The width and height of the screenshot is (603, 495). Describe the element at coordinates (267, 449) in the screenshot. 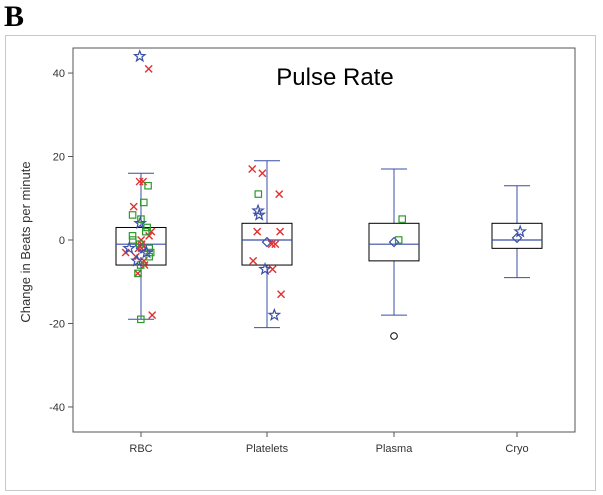

I see `x-tick-label: Platelets` at that location.